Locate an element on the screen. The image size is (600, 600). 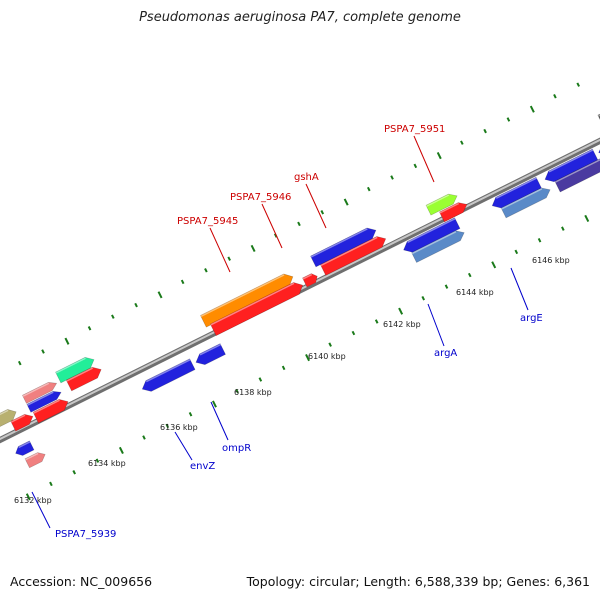
gene-label: PSPA7_5939 is located at coordinates (85, 534).